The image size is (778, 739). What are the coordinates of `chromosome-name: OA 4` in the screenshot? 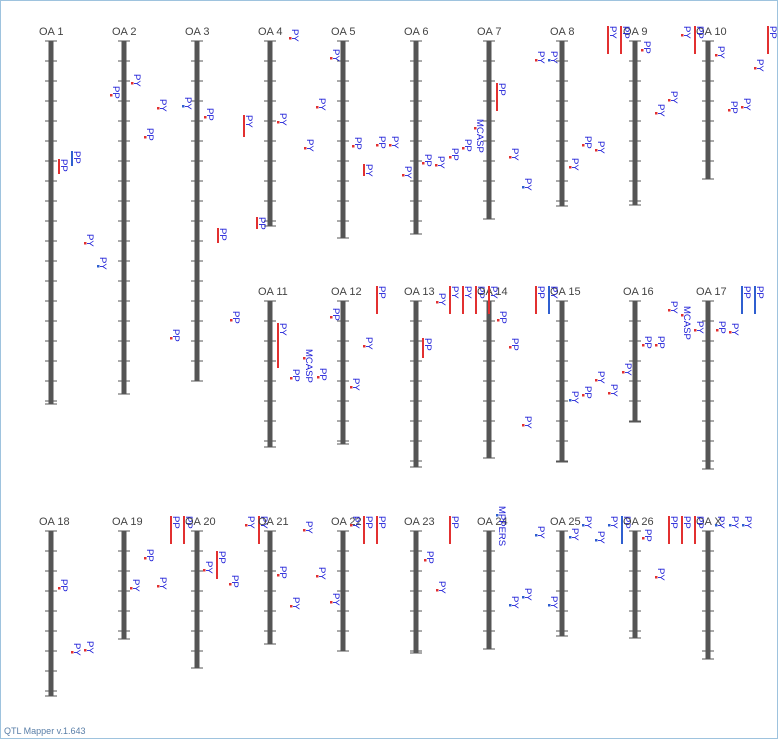 It's located at (270, 32).